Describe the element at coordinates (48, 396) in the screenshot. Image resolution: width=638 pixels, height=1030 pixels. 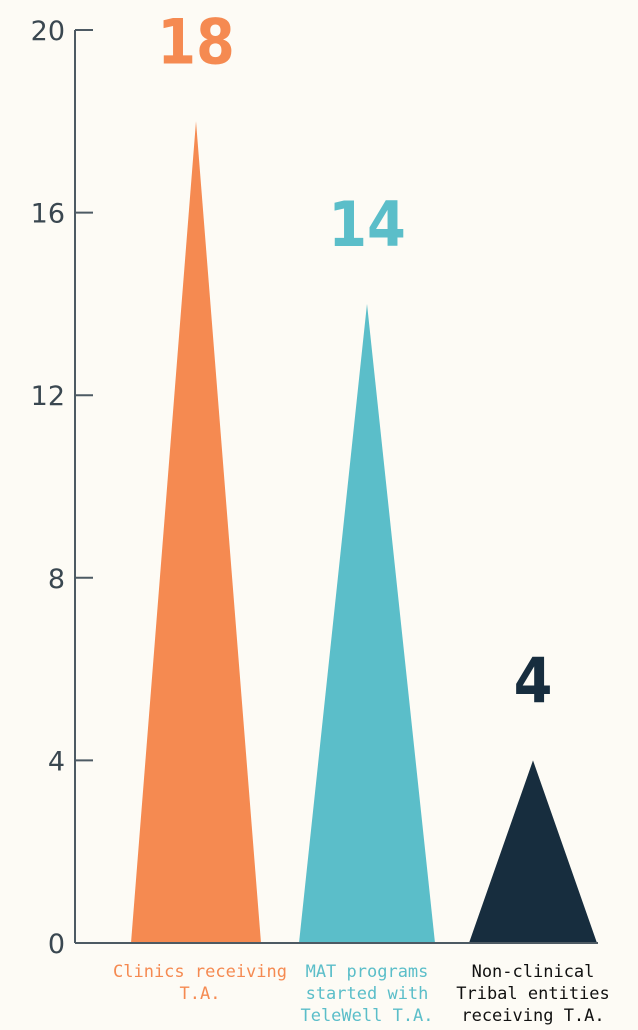
I see `y-tick-label-12: 12` at that location.